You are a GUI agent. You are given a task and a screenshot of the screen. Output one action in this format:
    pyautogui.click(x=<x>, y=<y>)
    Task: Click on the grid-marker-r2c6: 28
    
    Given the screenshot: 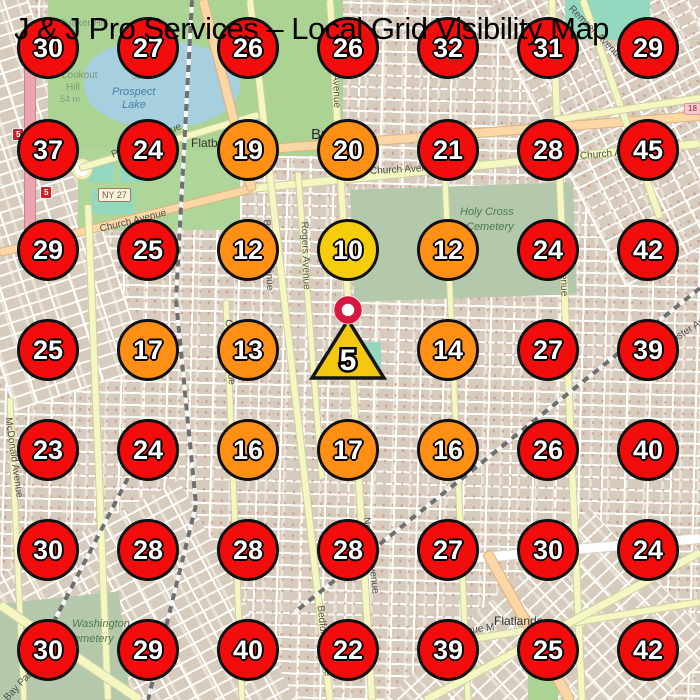 What is the action you would take?
    pyautogui.click(x=548, y=150)
    